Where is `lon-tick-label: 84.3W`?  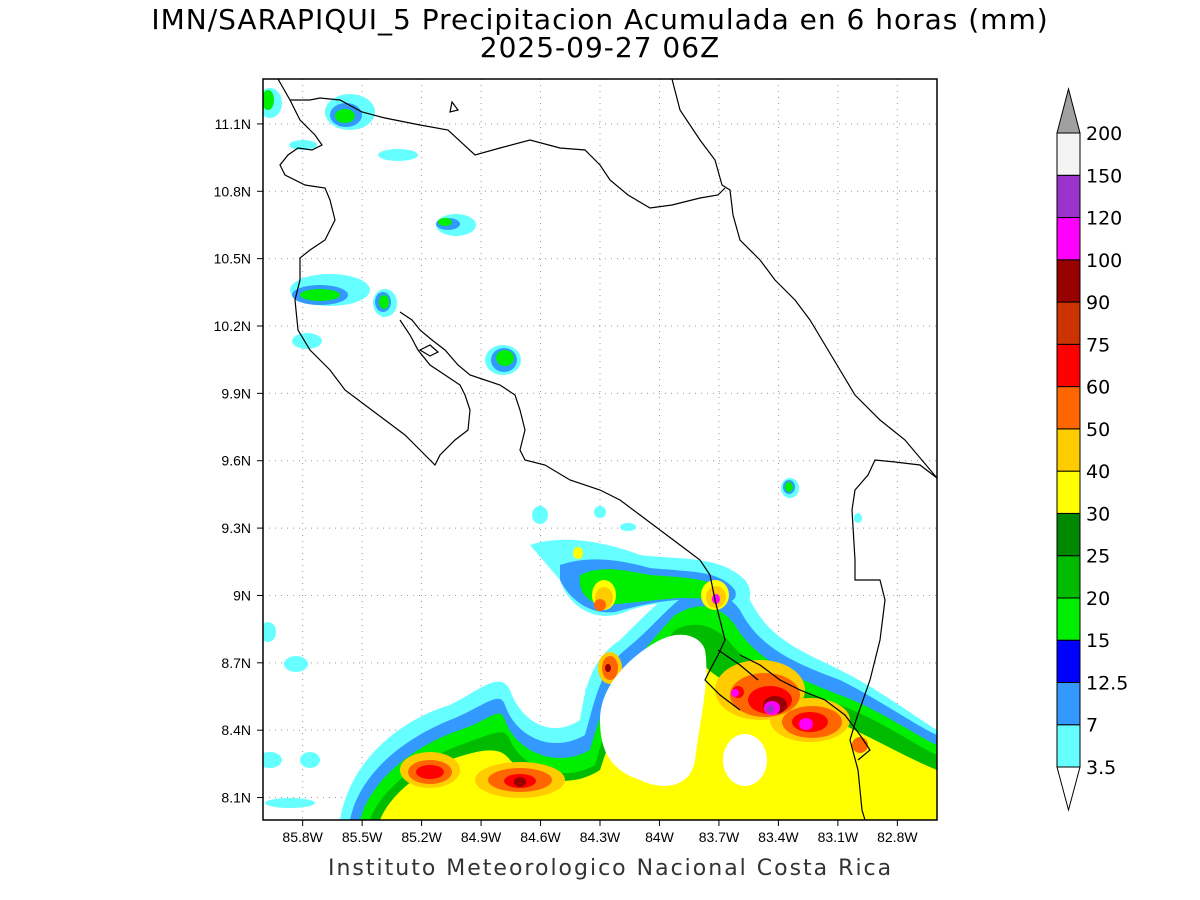
lon-tick-label: 84.3W is located at coordinates (600, 837).